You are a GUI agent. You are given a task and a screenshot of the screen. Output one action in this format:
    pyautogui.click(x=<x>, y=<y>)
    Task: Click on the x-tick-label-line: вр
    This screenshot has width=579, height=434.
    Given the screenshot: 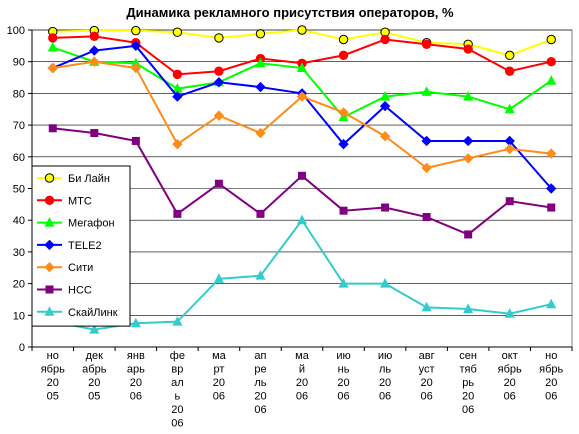 What is the action you would take?
    pyautogui.click(x=177, y=370)
    